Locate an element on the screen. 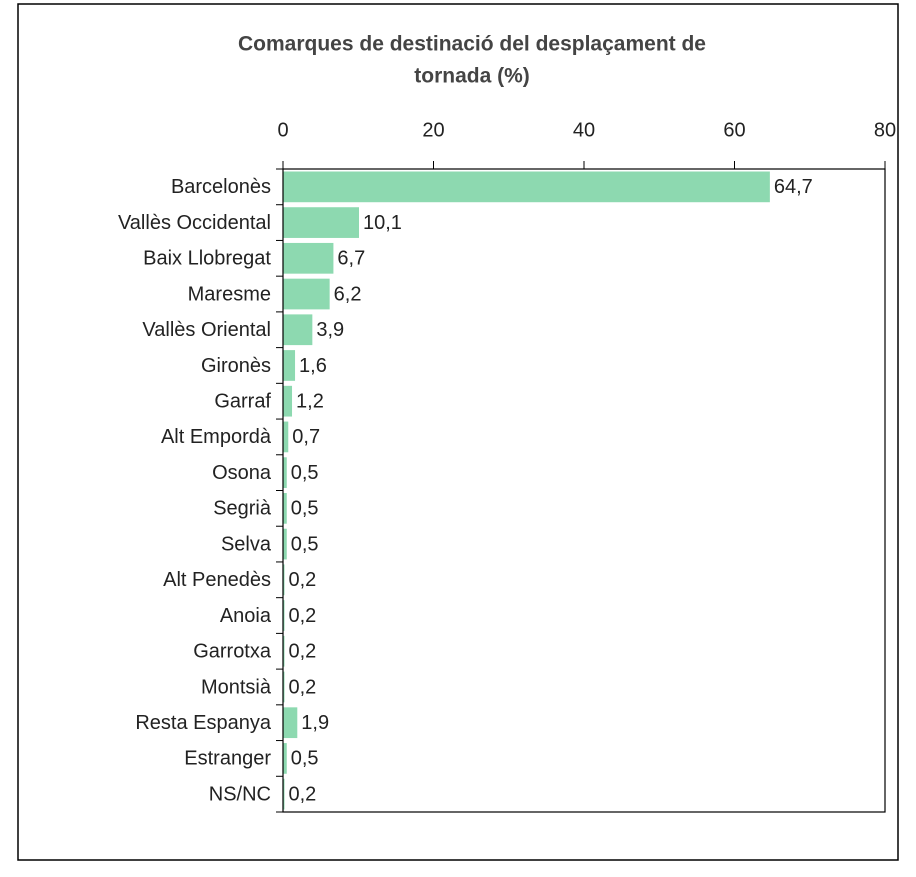  y-tick-label: Montsià is located at coordinates (236, 687).